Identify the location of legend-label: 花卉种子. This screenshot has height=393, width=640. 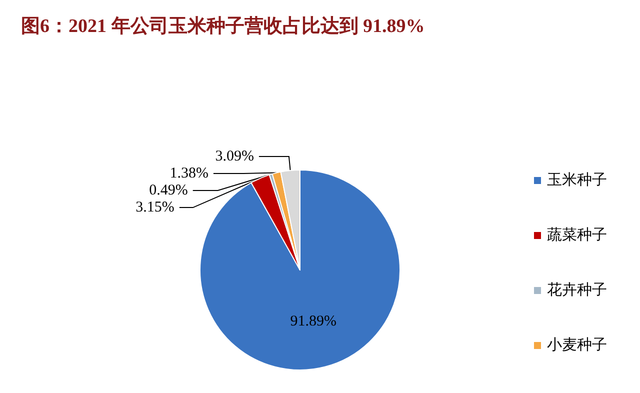
(577, 290).